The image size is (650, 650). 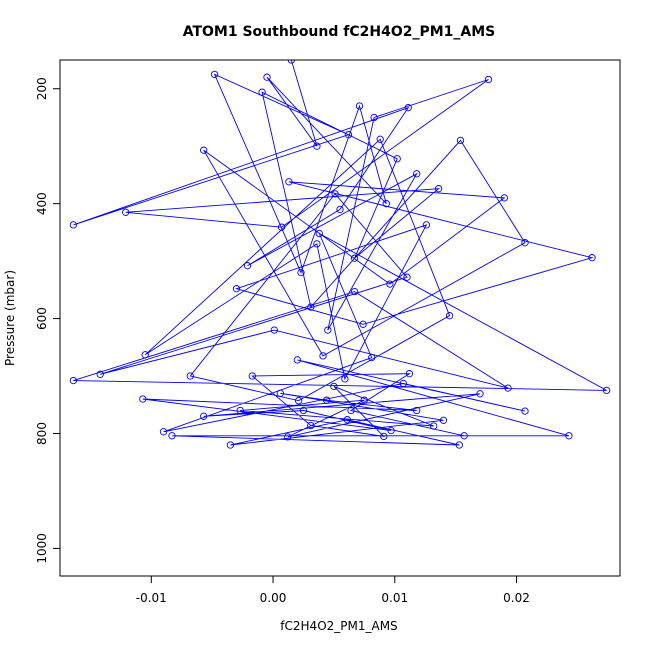 I want to click on y-axis-title: Pressure (mbar), so click(x=10, y=318).